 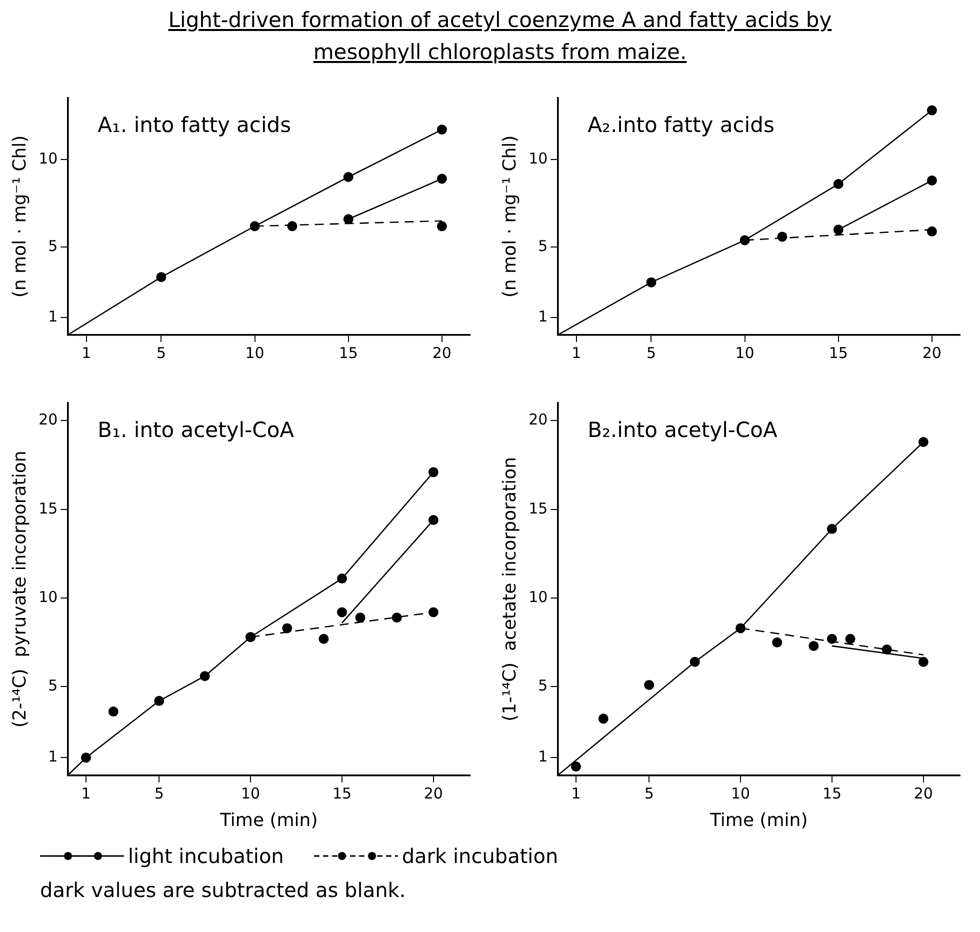 What do you see at coordinates (480, 856) in the screenshot?
I see `legend-label: dark incubation` at bounding box center [480, 856].